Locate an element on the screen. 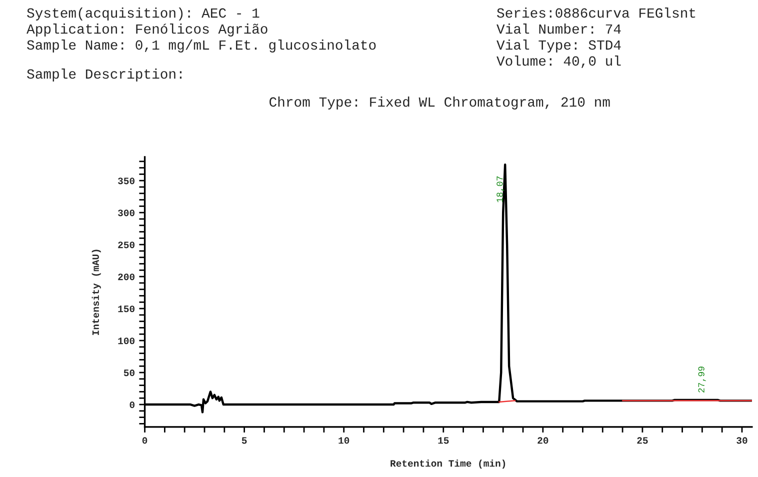 The width and height of the screenshot is (758, 477). text: Application: Fenólicos Agrião is located at coordinates (147, 30).